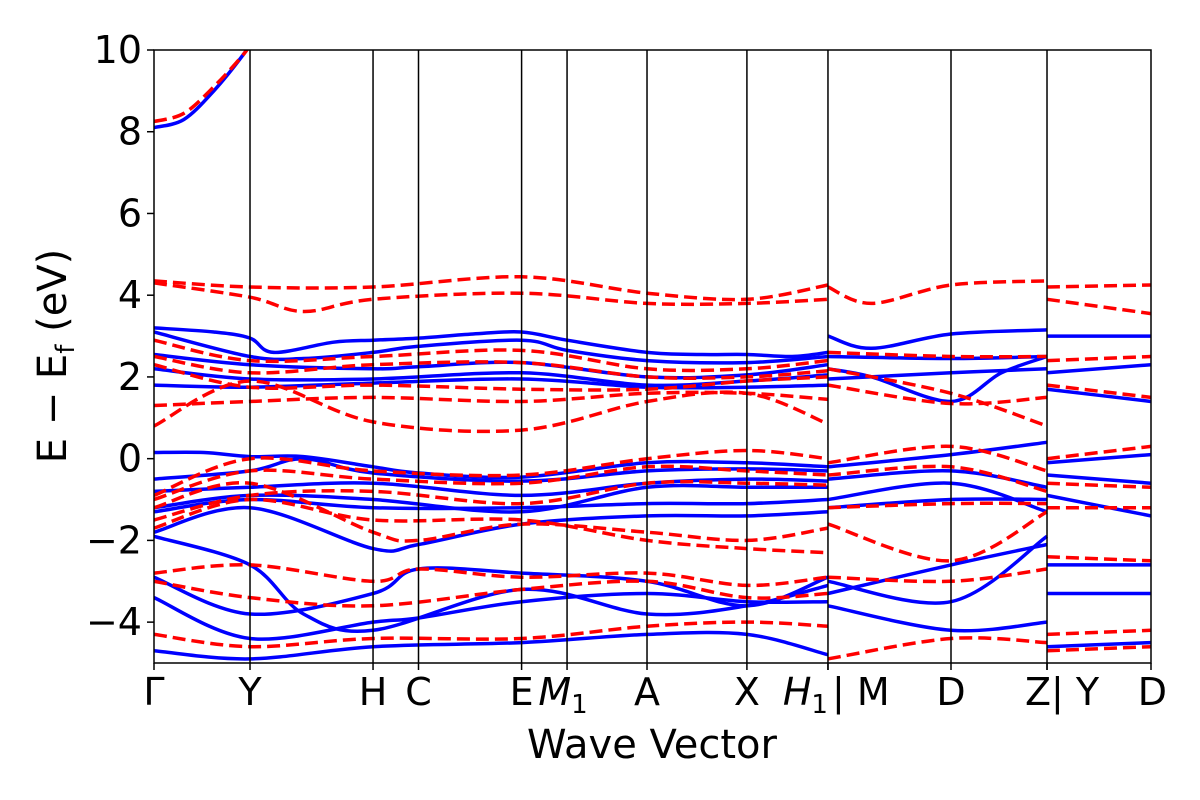 The image size is (1200, 800). Describe the element at coordinates (114, 540) in the screenshot. I see `y-tick-label-1: −2` at that location.